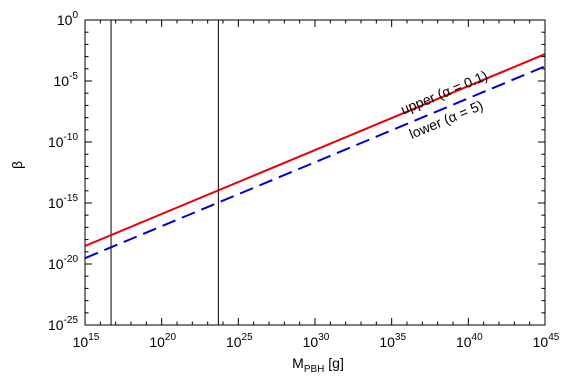 The width and height of the screenshot is (566, 386). I want to click on x-tick-label: 1025, so click(239, 341).